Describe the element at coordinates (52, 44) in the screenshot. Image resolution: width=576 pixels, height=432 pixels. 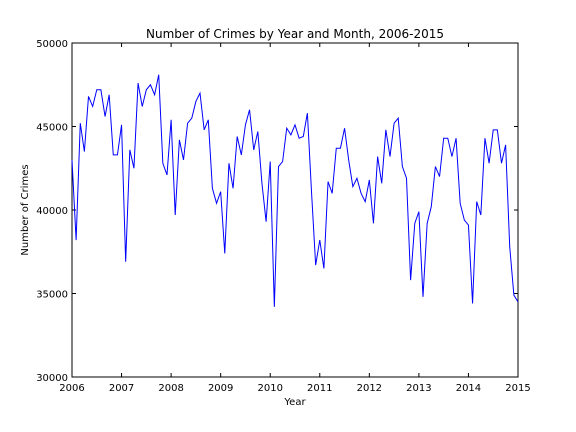
I see `y-tick-label: 50000` at that location.